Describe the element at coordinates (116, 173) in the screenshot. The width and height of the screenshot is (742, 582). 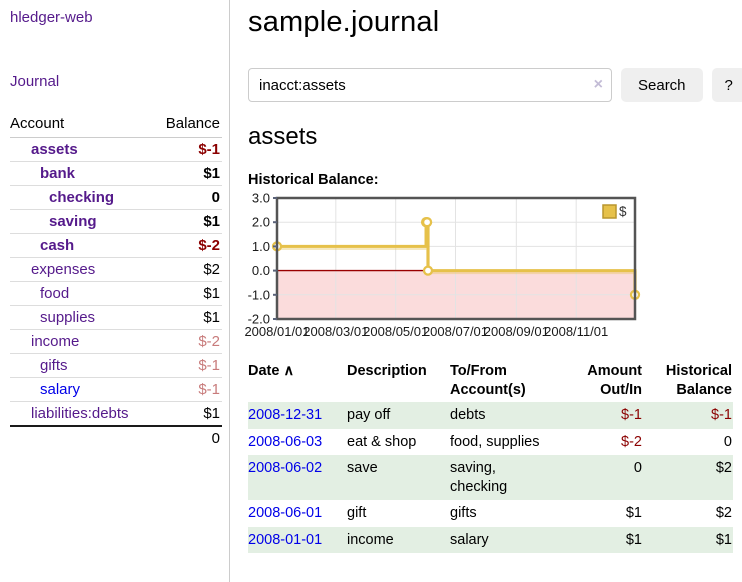
I see `account-row: bank $1` at that location.